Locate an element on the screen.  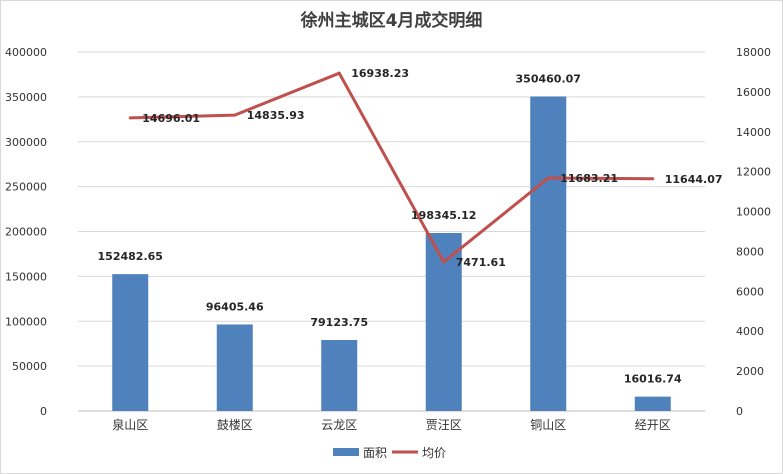
category-label: 经开区 is located at coordinates (653, 425).